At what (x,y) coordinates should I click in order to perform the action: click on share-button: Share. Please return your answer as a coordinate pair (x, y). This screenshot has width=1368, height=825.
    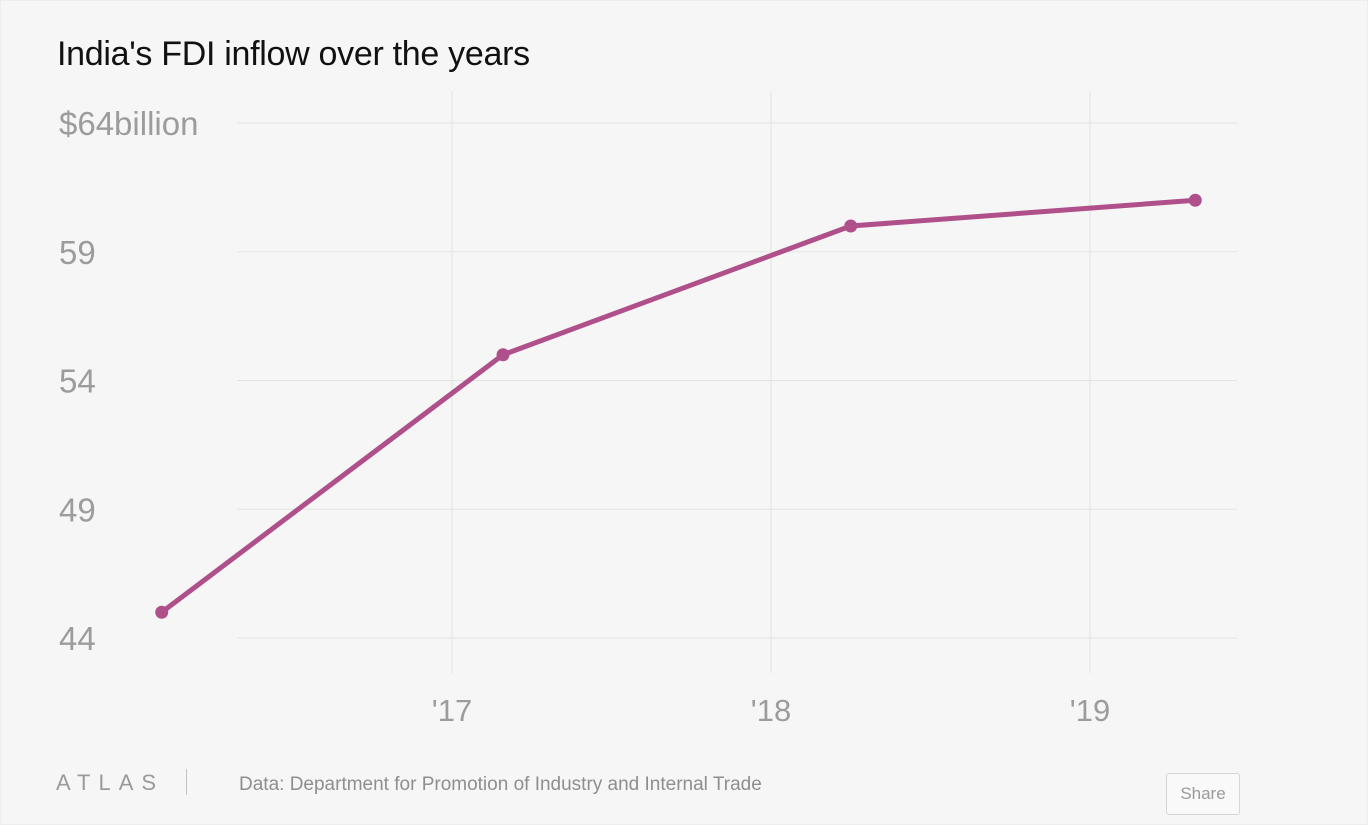
    Looking at the image, I should click on (1203, 794).